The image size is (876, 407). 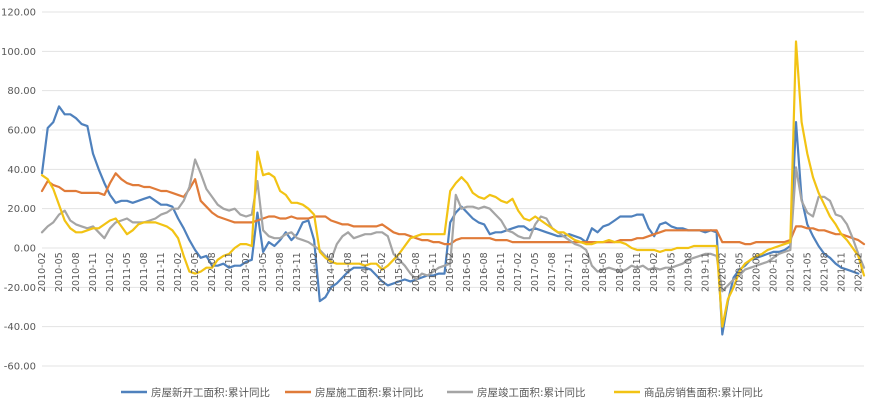 I want to click on x-tick-label: 2013-02, so click(x=246, y=272).